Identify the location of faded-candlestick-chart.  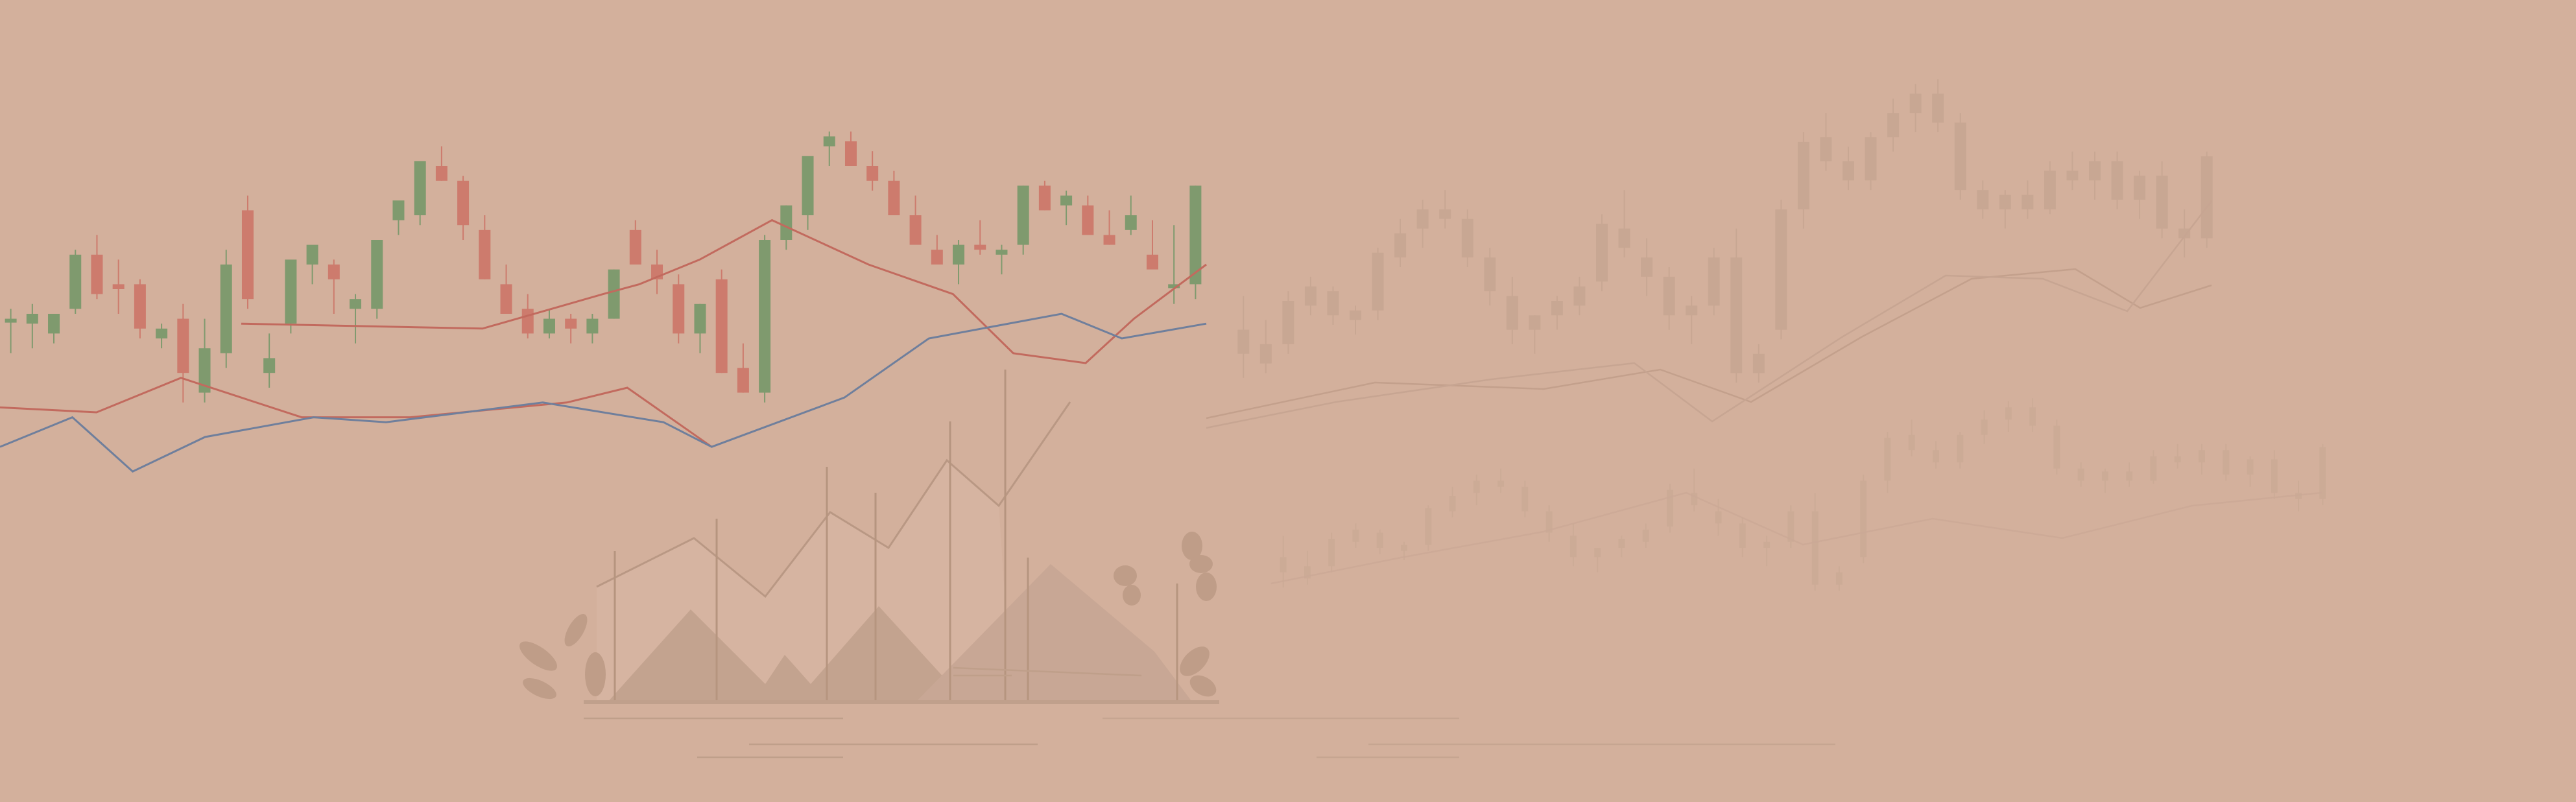
(1725, 231).